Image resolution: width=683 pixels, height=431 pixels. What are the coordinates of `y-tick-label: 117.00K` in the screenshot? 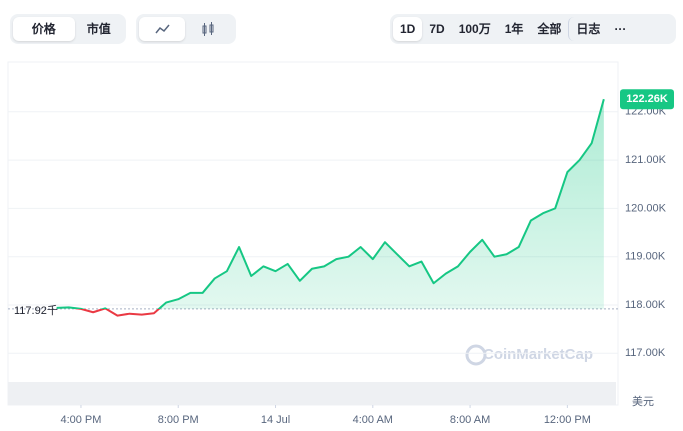 It's located at (645, 353).